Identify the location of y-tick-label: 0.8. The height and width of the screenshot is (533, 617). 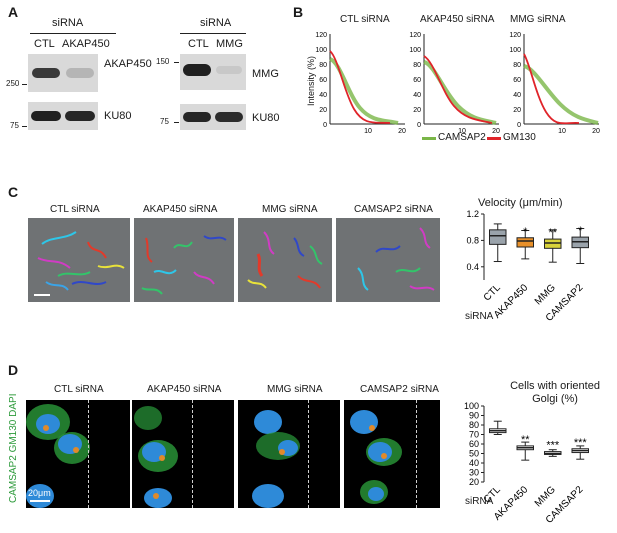
(472, 240).